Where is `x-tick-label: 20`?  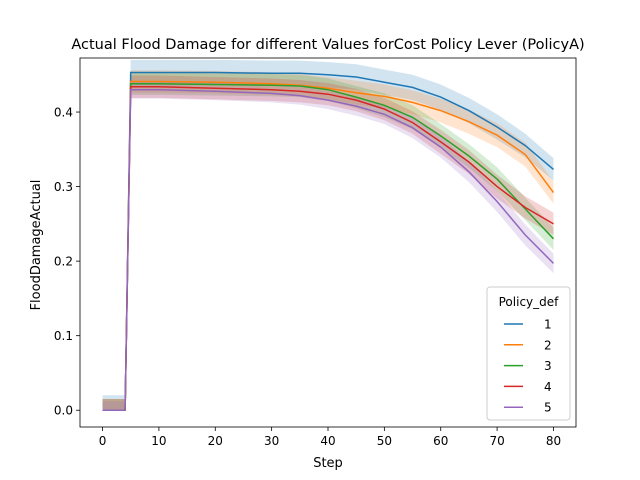 x-tick-label: 20 is located at coordinates (215, 441).